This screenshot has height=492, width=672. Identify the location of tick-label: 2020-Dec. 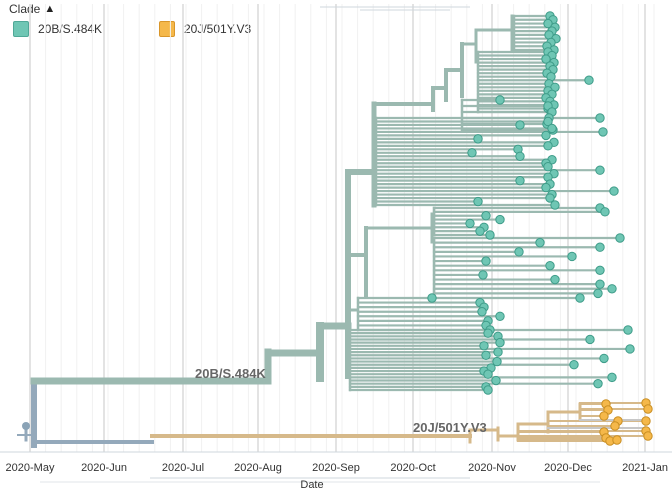
(568, 468).